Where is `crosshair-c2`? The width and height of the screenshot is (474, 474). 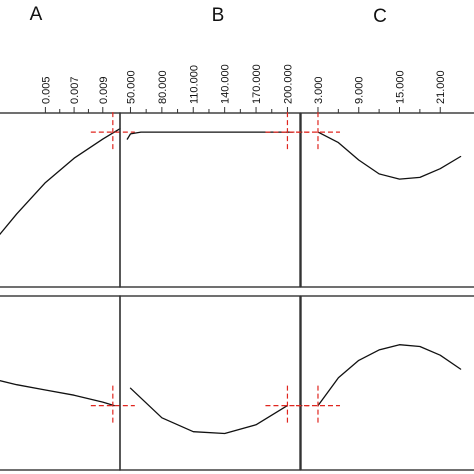
crosshair-c2 is located at coordinates (317, 405).